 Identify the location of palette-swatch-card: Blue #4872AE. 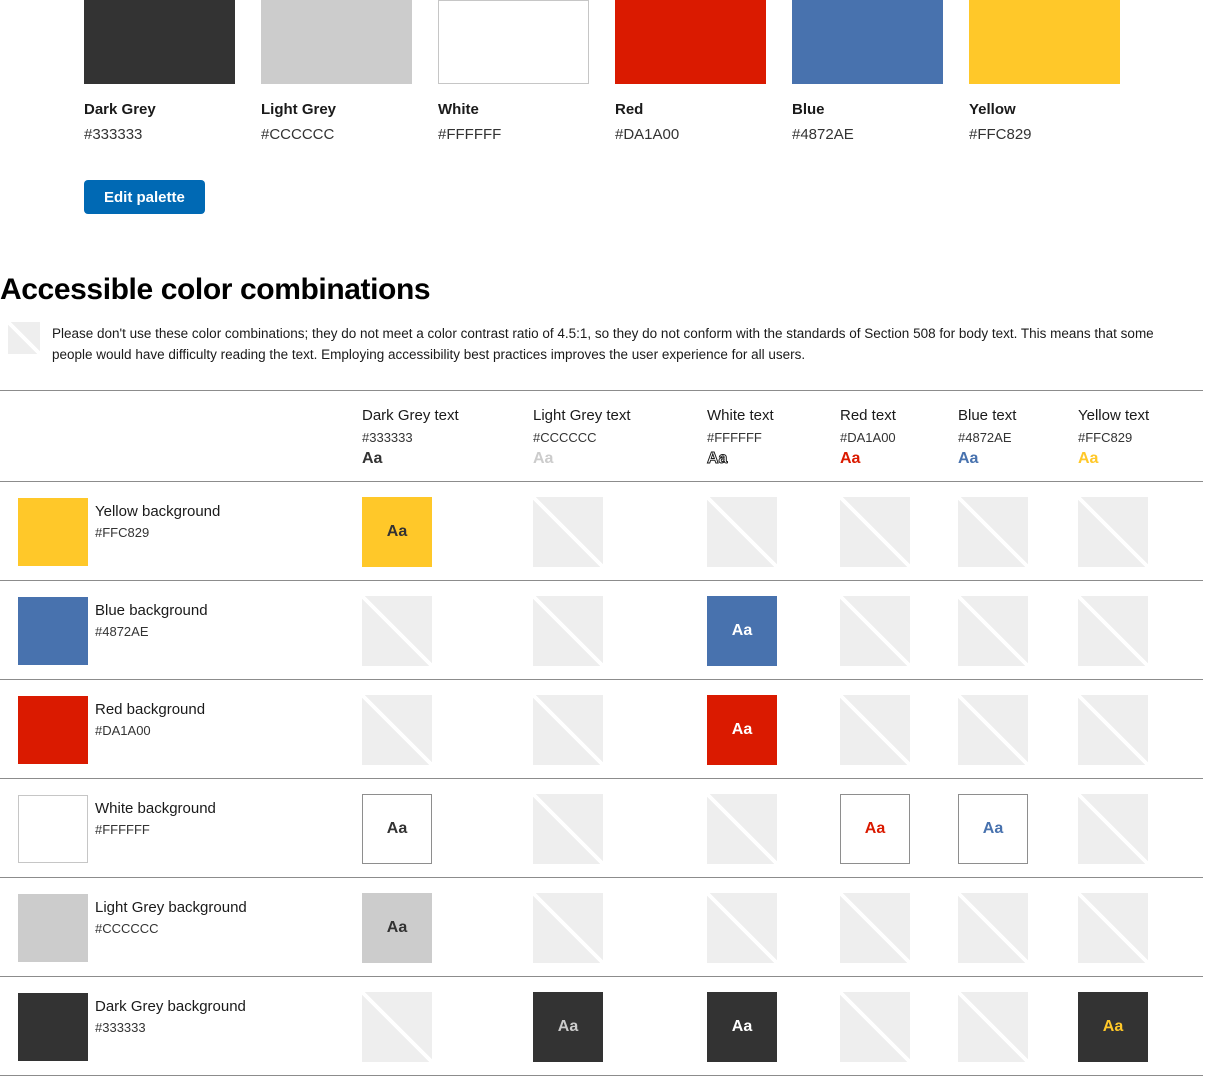
(867, 71).